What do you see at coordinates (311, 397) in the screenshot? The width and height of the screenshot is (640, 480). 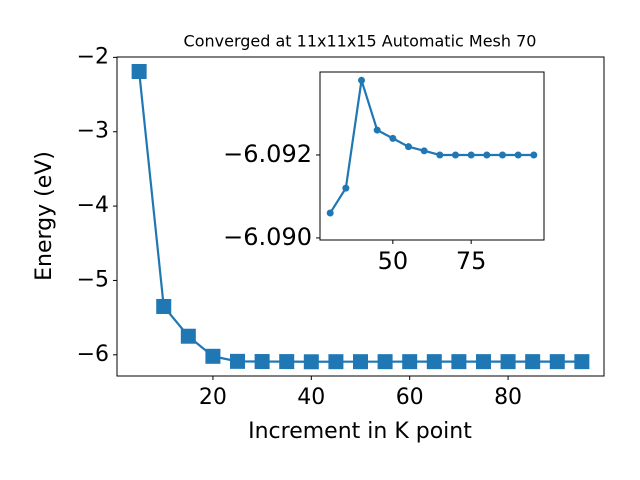 I see `x-tick-label: 40` at bounding box center [311, 397].